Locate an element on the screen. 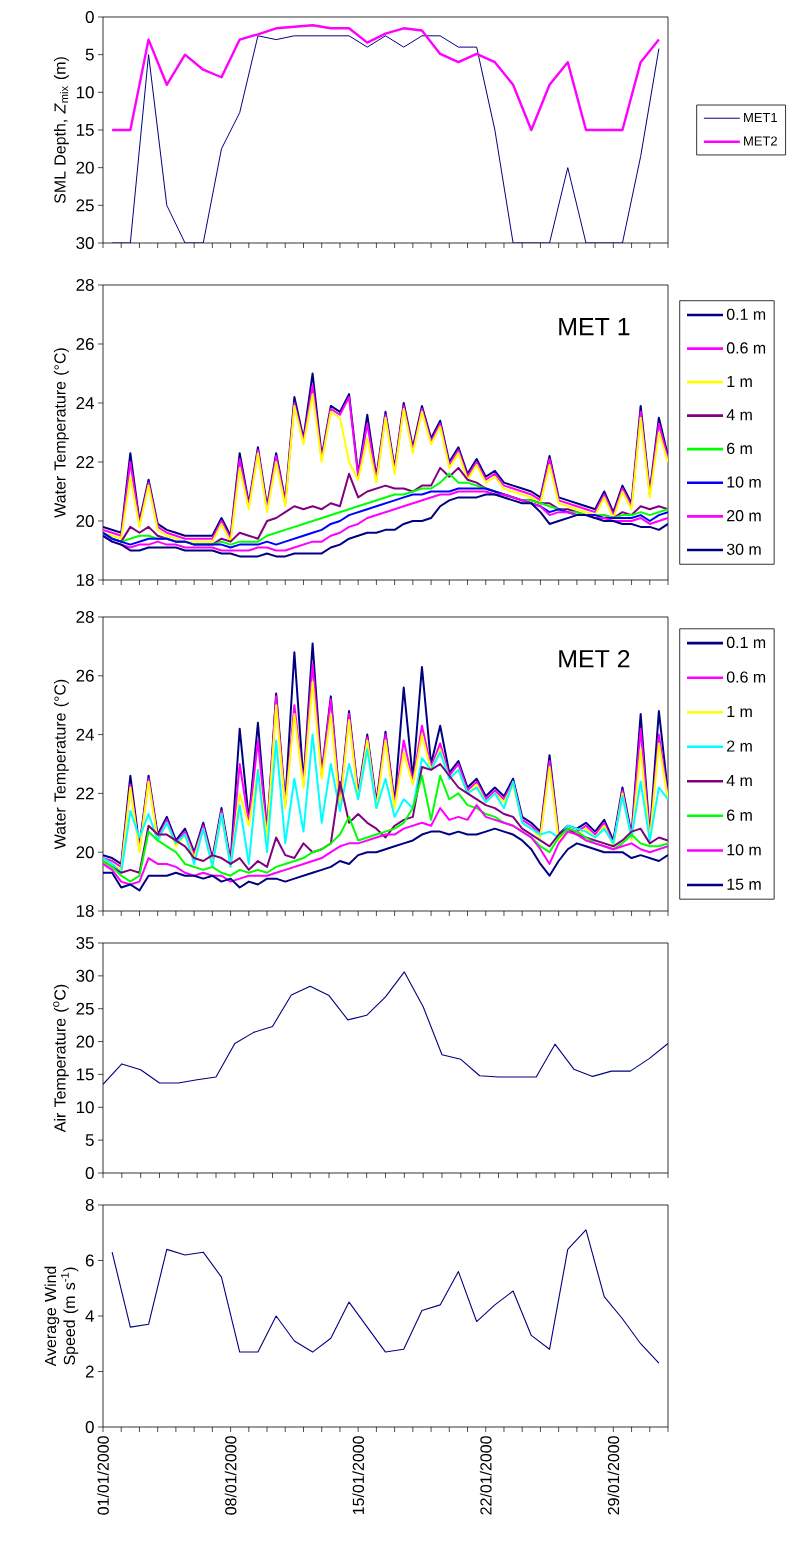 This screenshot has width=810, height=1562. legend-label: 20 m is located at coordinates (744, 516).